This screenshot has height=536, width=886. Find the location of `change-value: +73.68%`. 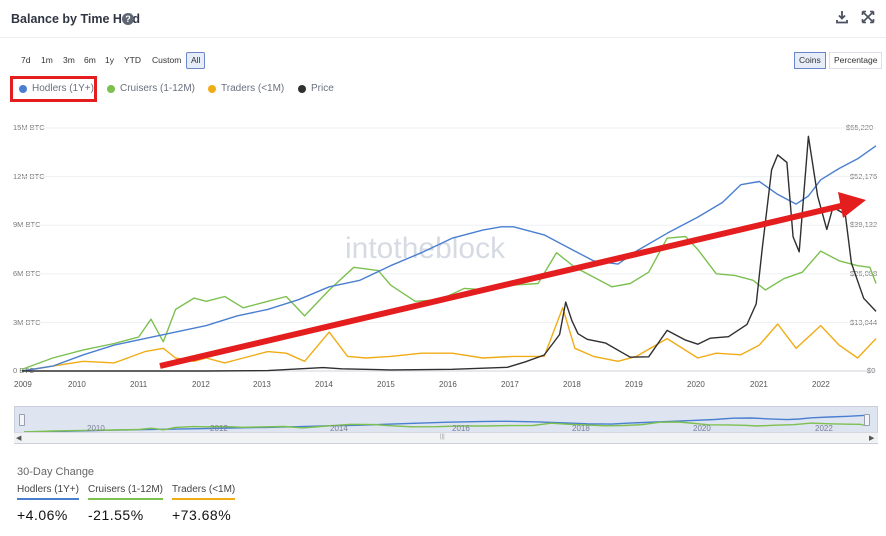

change-value: +73.68% is located at coordinates (202, 515).